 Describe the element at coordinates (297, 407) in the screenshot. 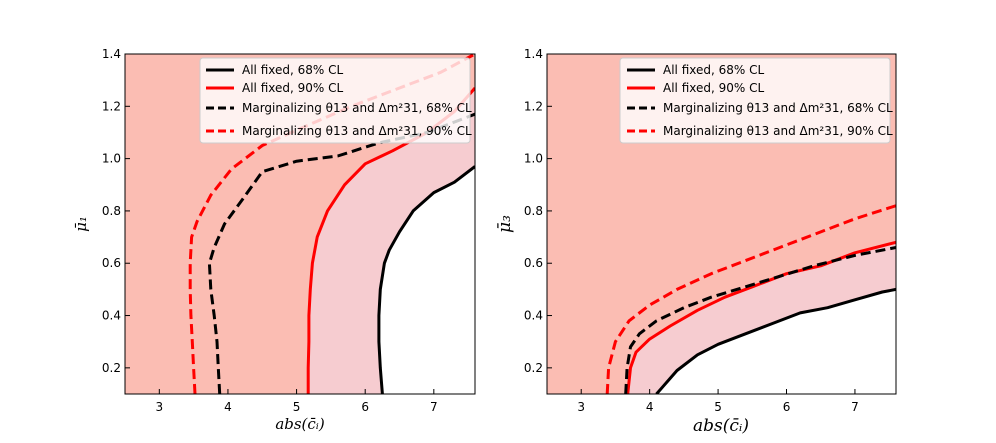

I see `left-x-tick-label: 5` at that location.